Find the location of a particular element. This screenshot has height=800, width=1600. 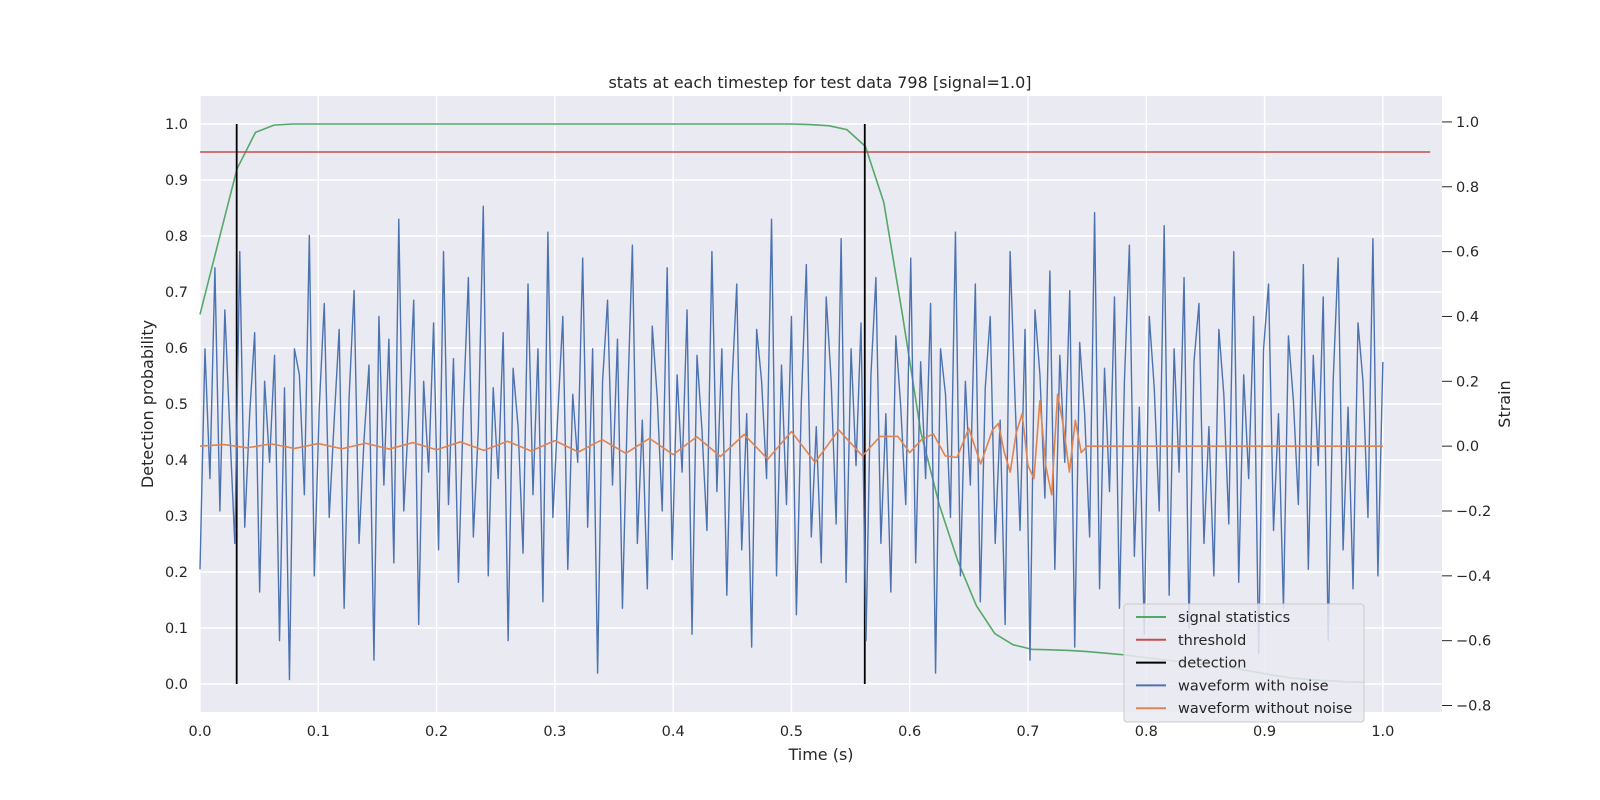

y-tick-label: 0.9 is located at coordinates (176, 181).